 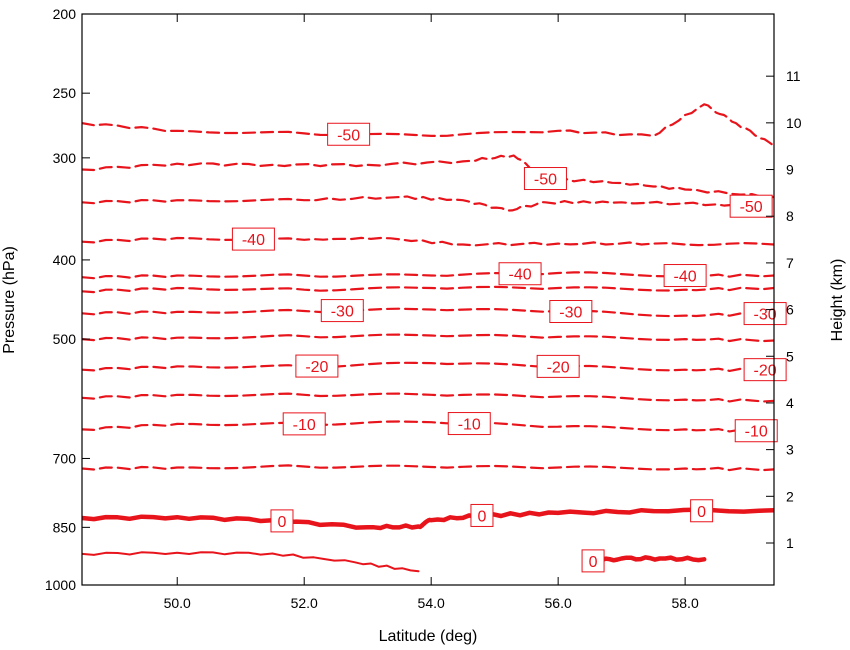 I want to click on height-tick-label: 9, so click(x=790, y=170).